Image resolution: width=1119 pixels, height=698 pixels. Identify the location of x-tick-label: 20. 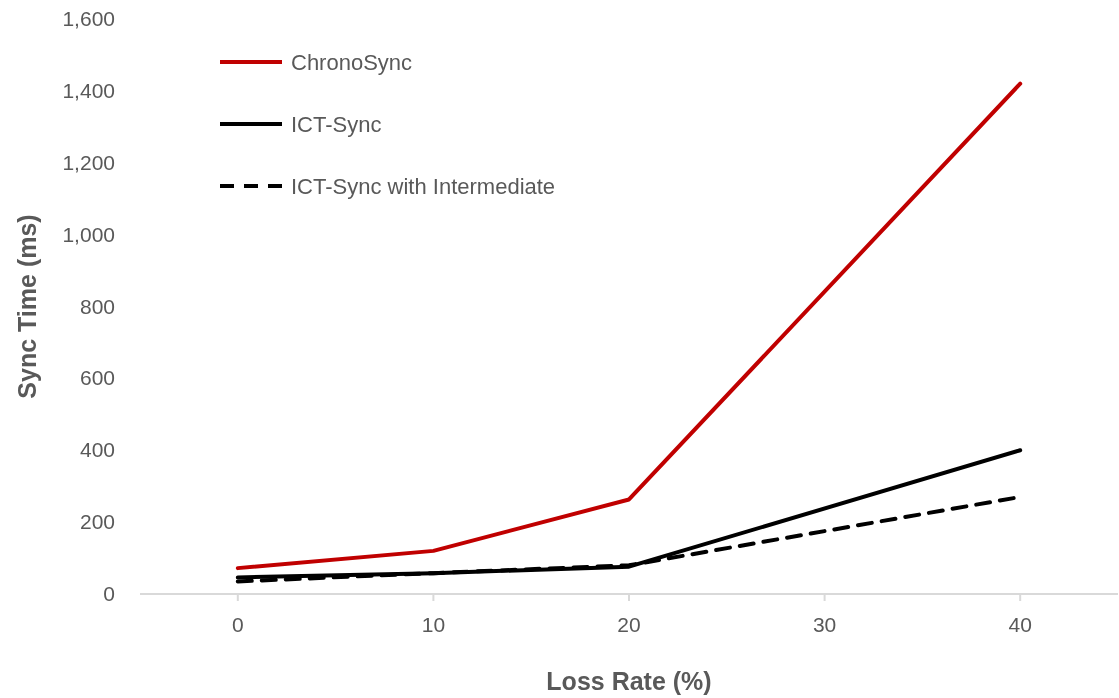
(629, 624).